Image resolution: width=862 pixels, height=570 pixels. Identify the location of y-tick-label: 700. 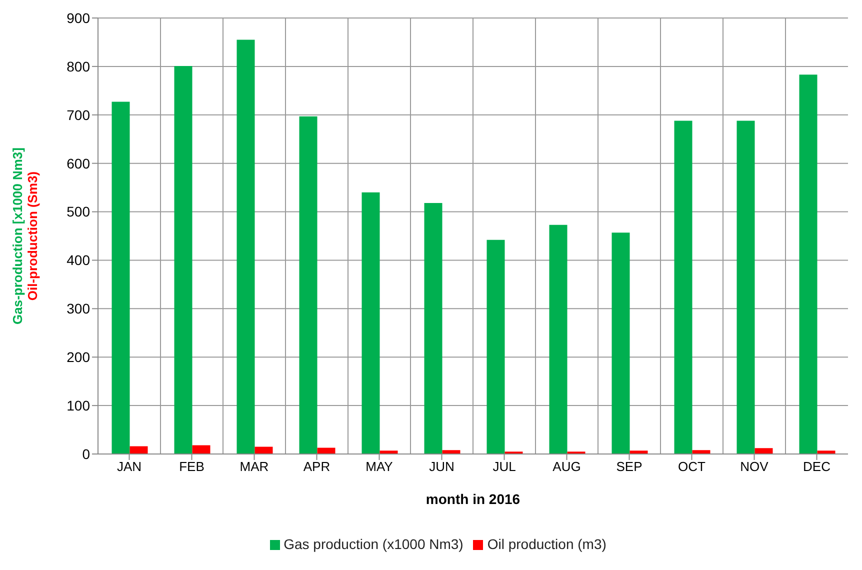
(78, 114).